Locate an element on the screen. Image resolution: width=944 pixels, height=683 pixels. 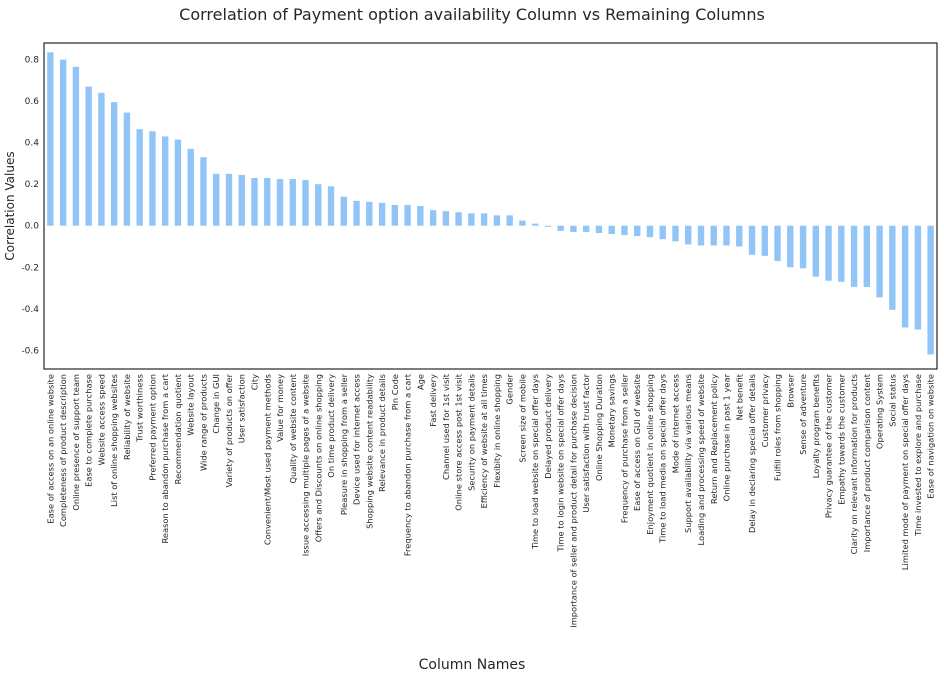
x-tick-label: Loading and processing speed of website is located at coordinates (701, 459).